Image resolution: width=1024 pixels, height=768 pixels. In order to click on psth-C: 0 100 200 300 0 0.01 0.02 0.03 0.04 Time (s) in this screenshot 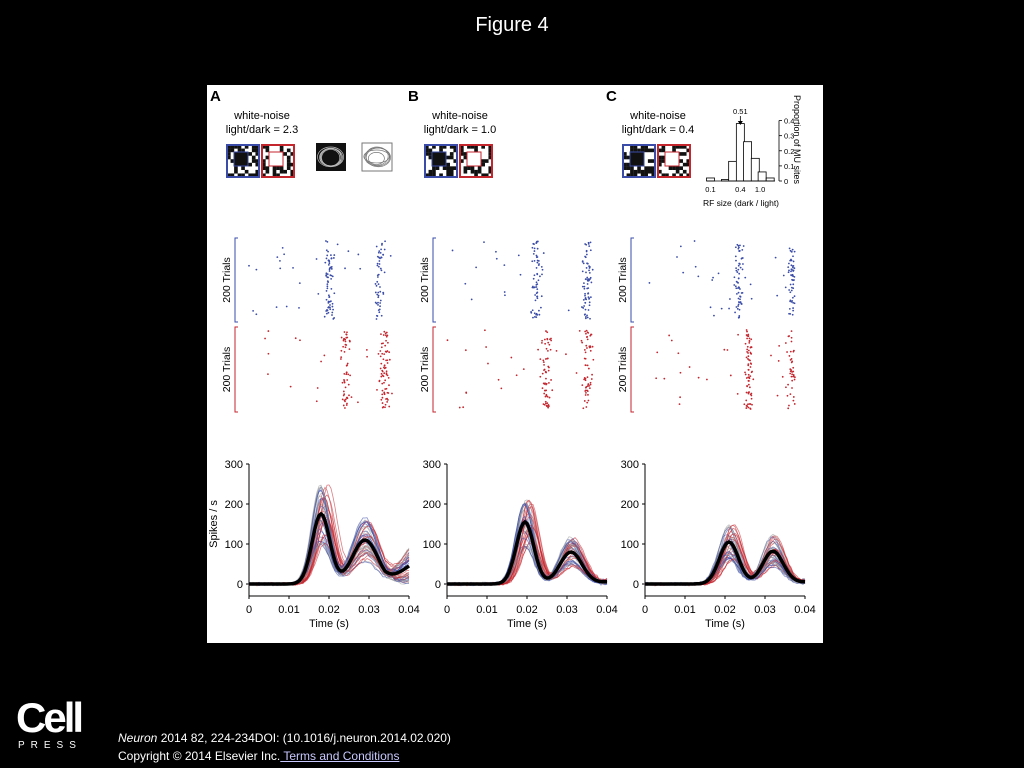, I will do `click(718, 544)`.